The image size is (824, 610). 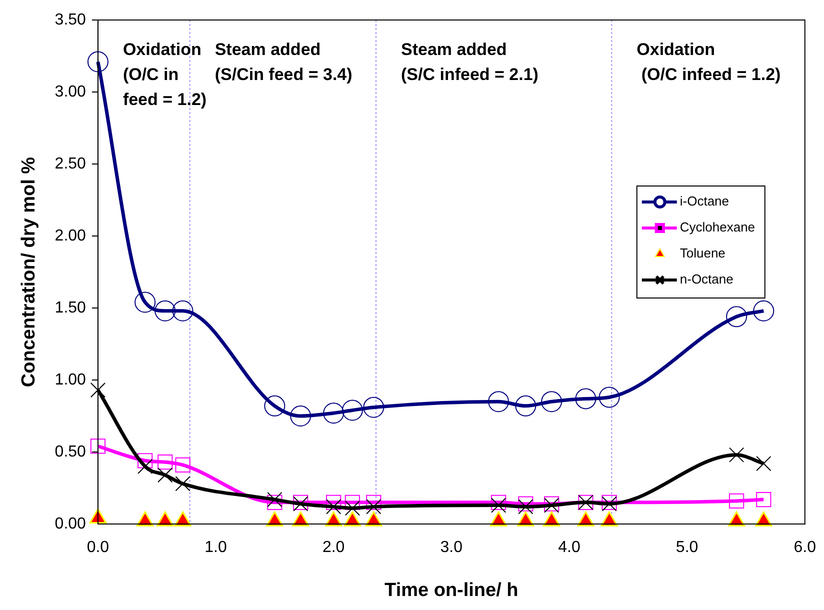 I want to click on x-tick-label: 5.0, so click(x=687, y=547).